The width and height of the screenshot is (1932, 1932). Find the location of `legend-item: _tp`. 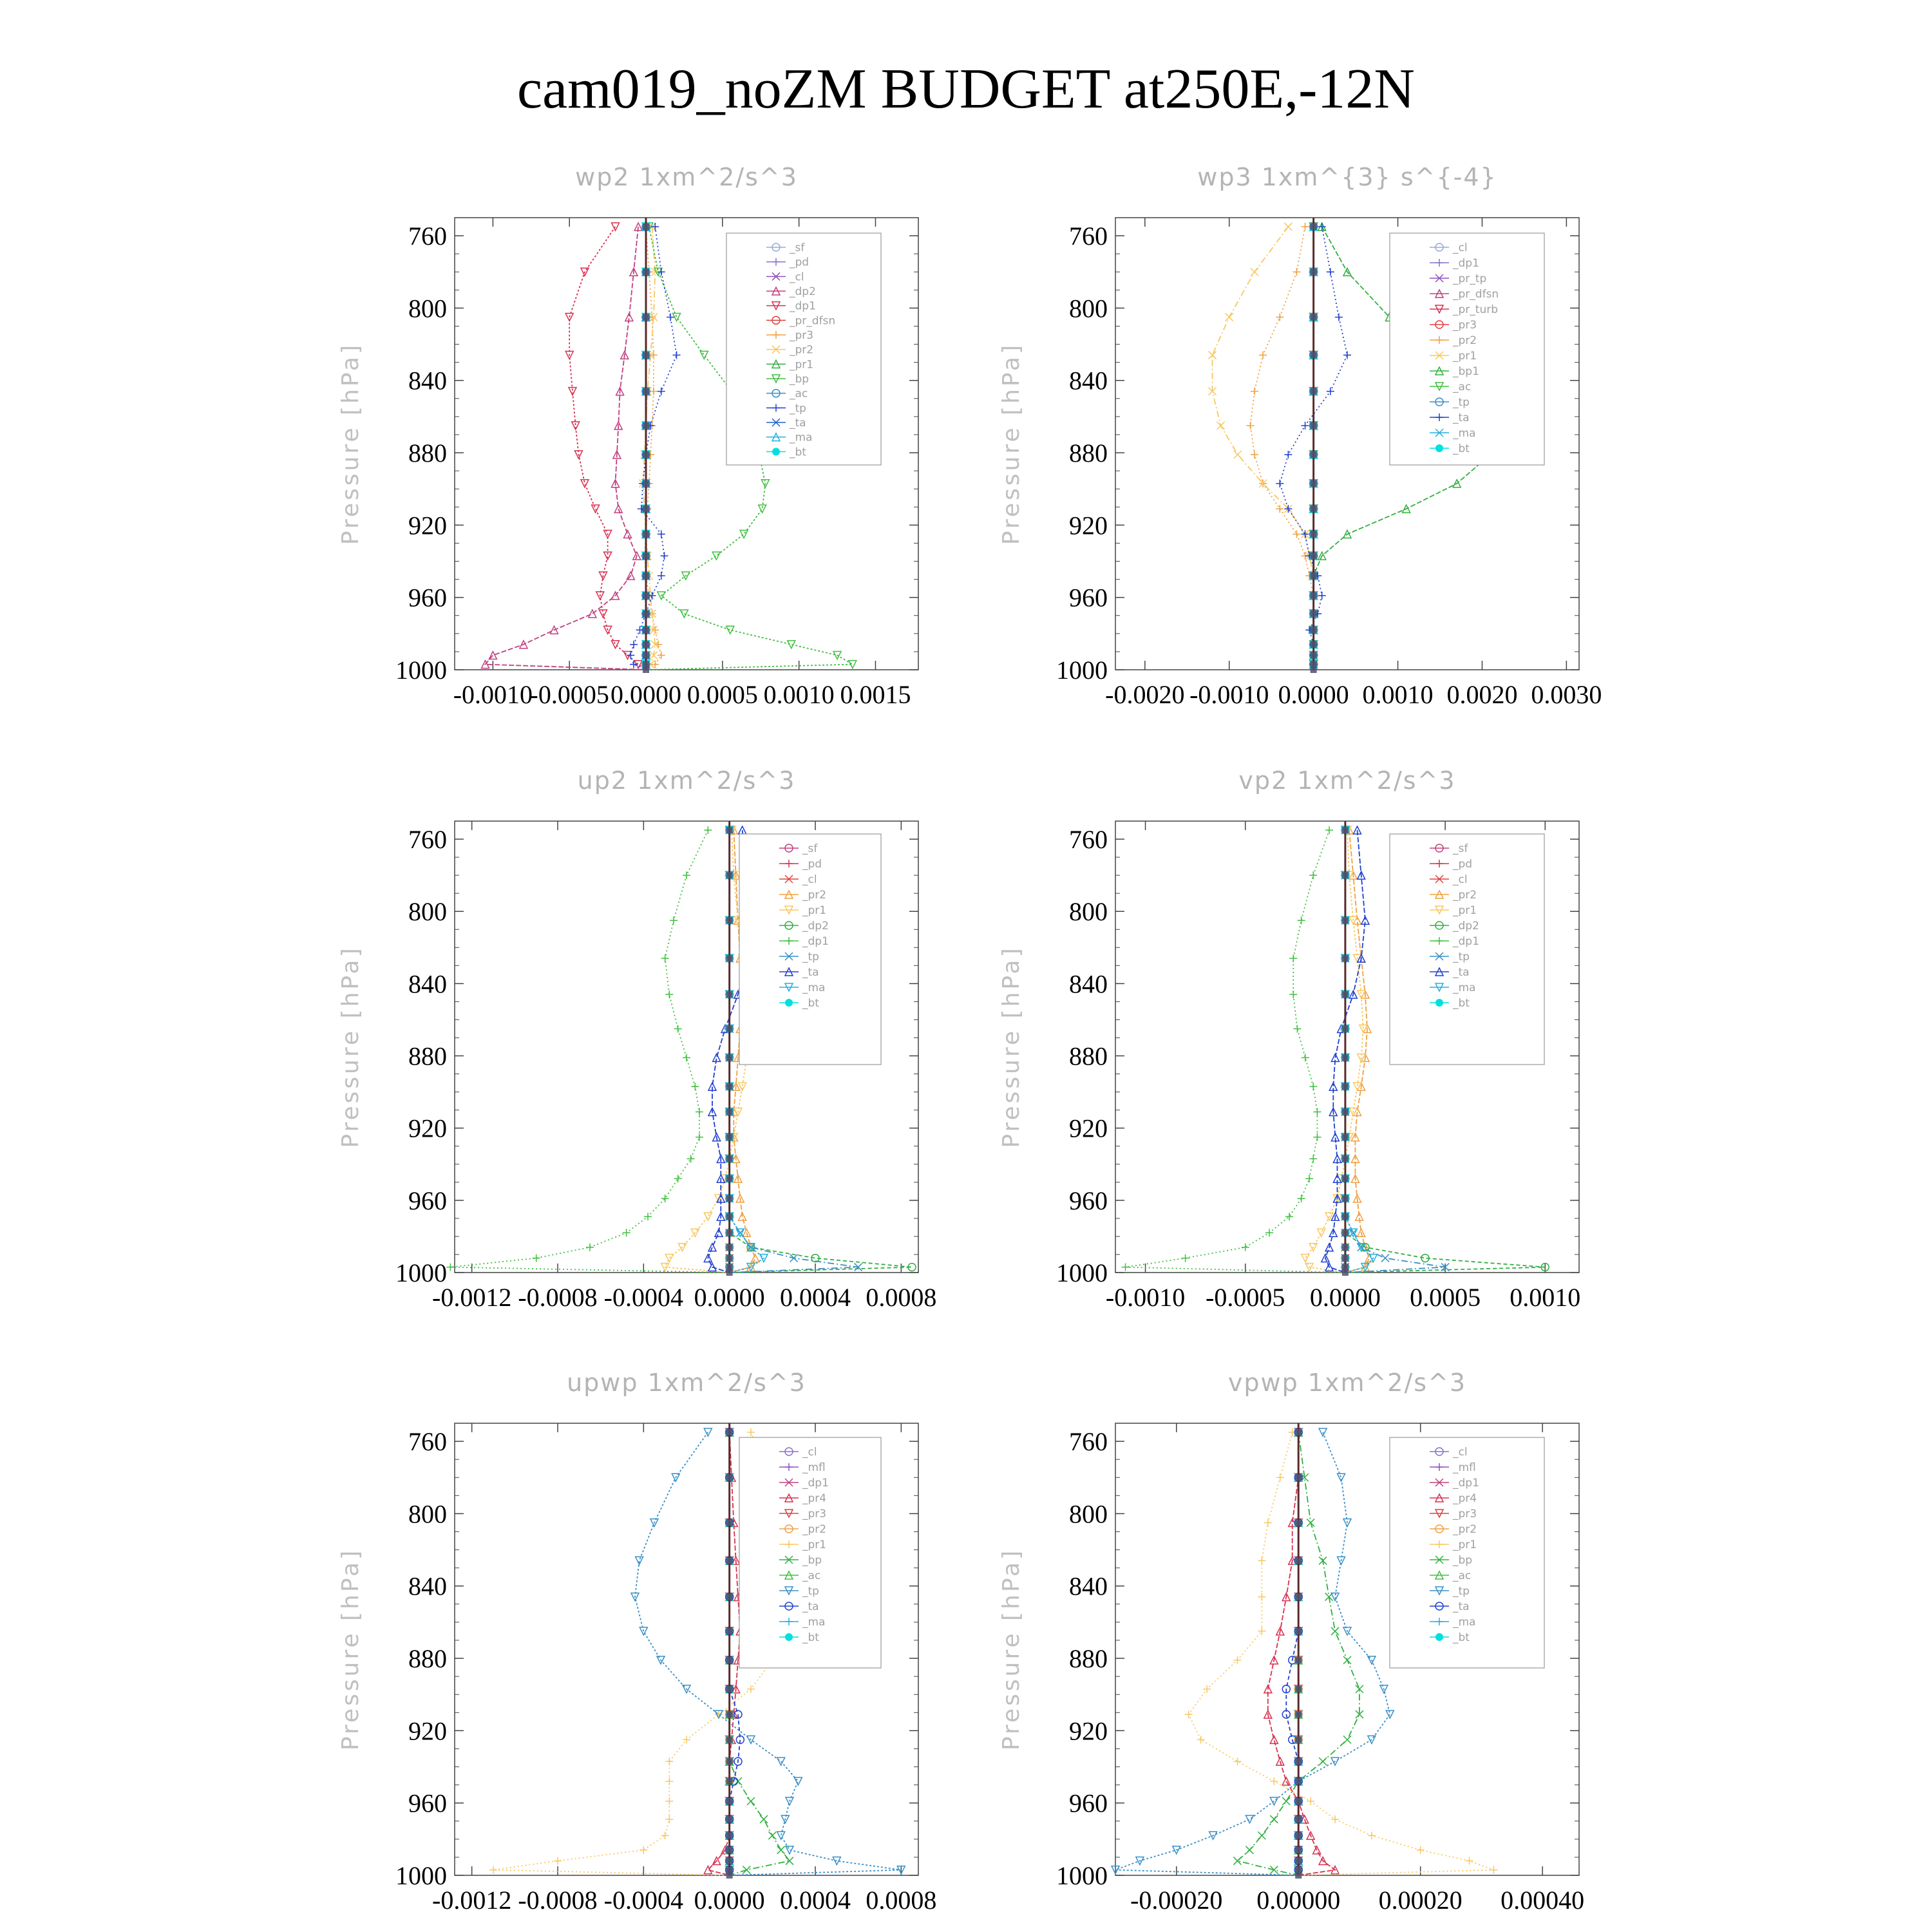

legend-item: _tp is located at coordinates (786, 409).